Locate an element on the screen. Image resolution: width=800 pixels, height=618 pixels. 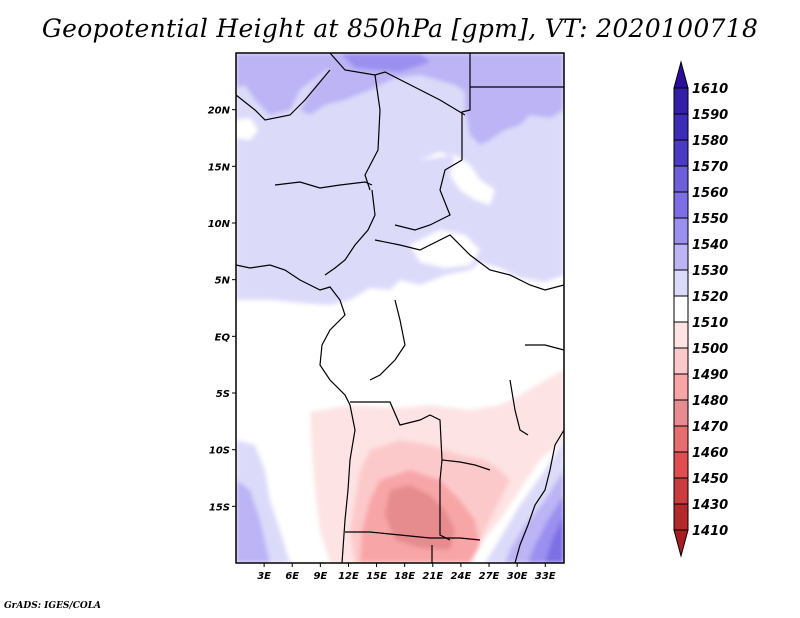
colorbar-label: 1510 is located at coordinates (710, 323).